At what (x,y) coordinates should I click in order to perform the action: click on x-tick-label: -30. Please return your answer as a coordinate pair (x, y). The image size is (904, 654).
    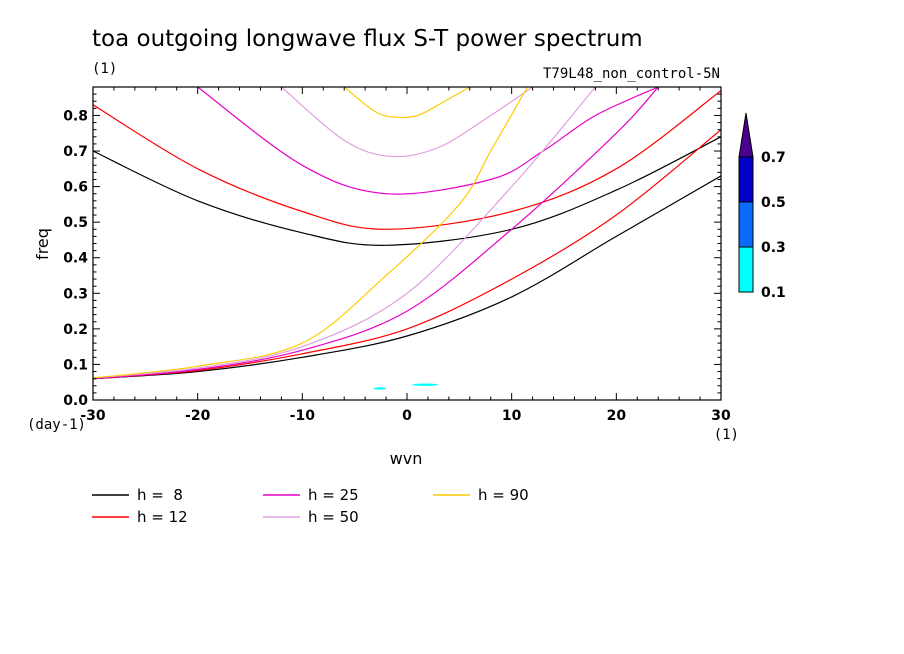
    Looking at the image, I should click on (93, 416).